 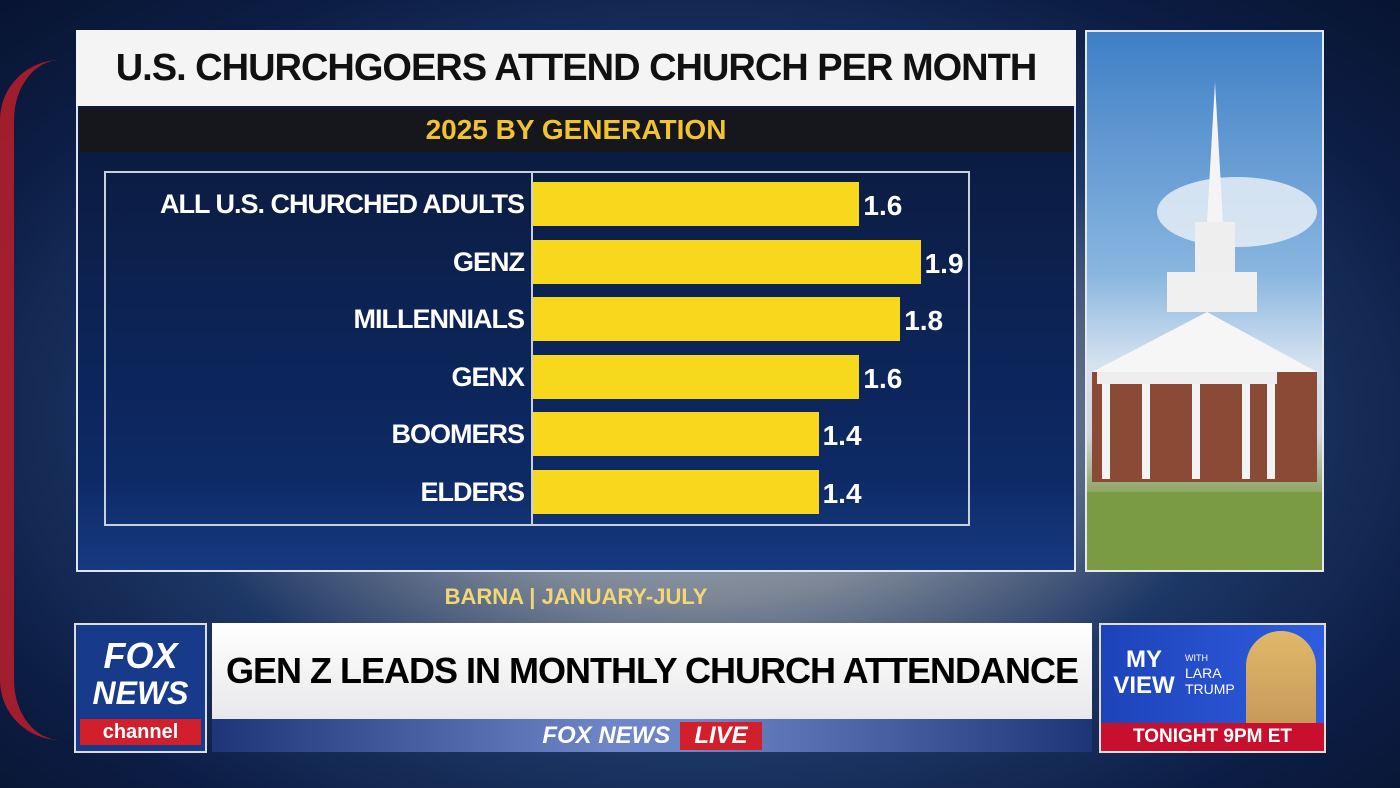 What do you see at coordinates (488, 376) in the screenshot?
I see `category-label: GENX` at bounding box center [488, 376].